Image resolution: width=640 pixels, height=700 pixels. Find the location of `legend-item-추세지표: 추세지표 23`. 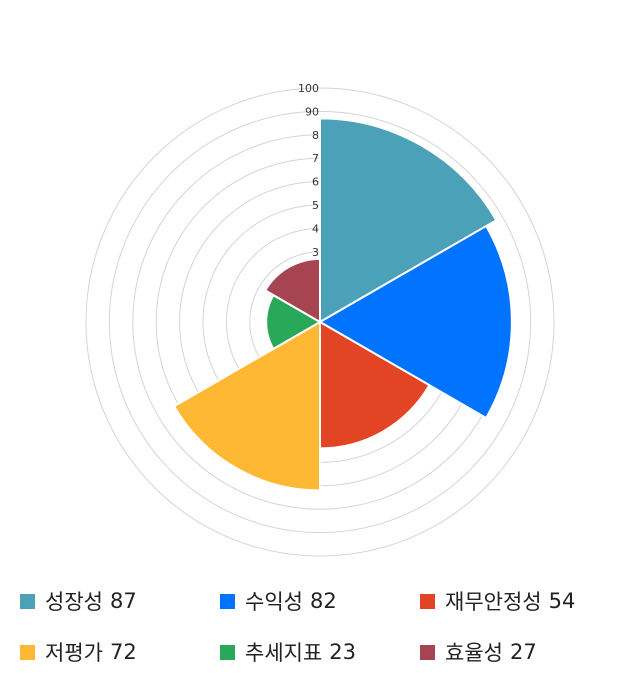

legend-item-추세지표: 추세지표 23 is located at coordinates (288, 652).